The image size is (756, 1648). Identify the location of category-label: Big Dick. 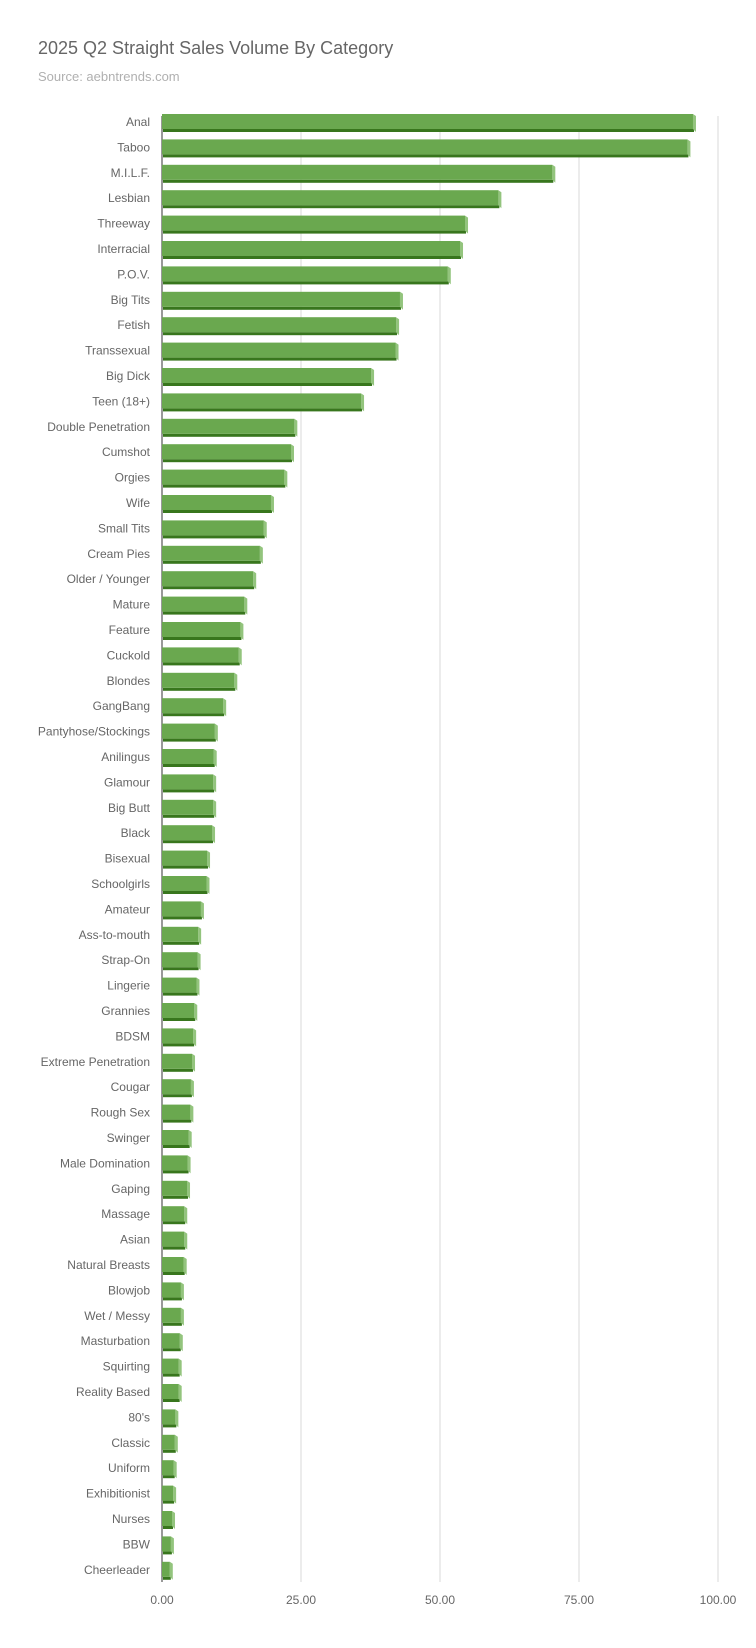
(128, 376).